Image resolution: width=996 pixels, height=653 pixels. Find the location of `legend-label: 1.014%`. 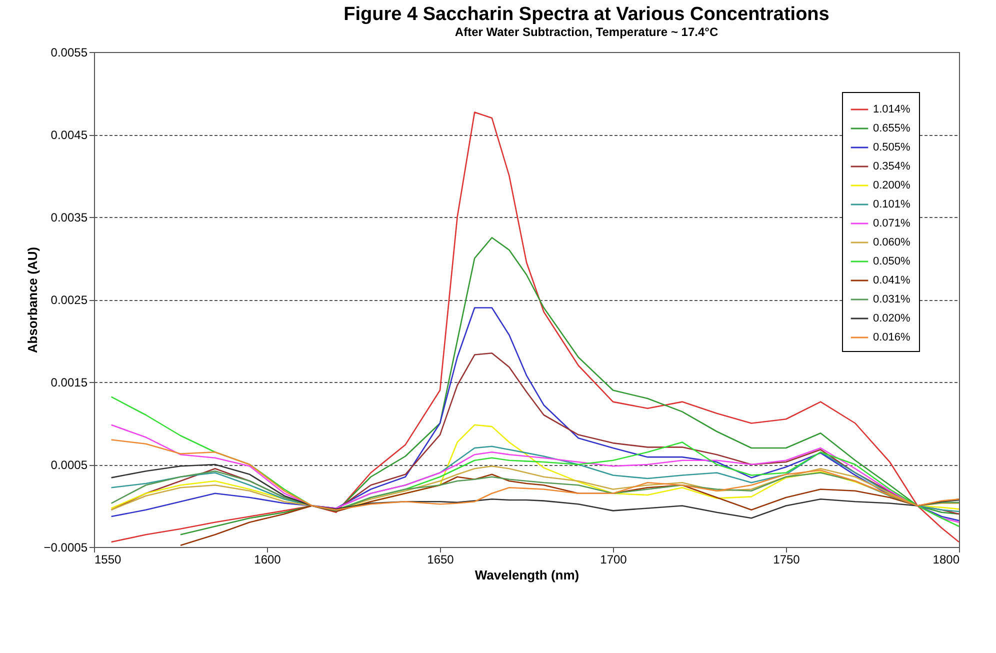

legend-label: 1.014% is located at coordinates (892, 110).